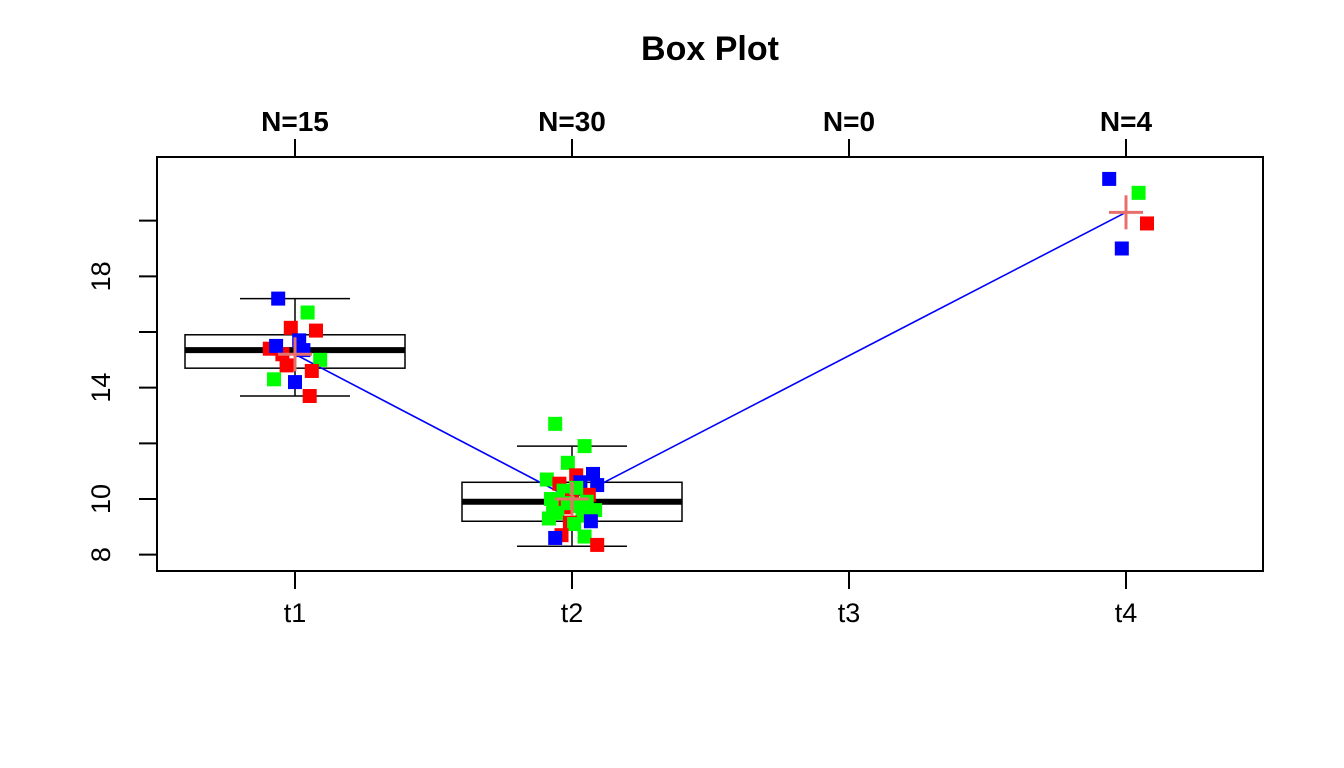 Image resolution: width=1344 pixels, height=768 pixels. What do you see at coordinates (572, 121) in the screenshot?
I see `count-label: N=30` at bounding box center [572, 121].